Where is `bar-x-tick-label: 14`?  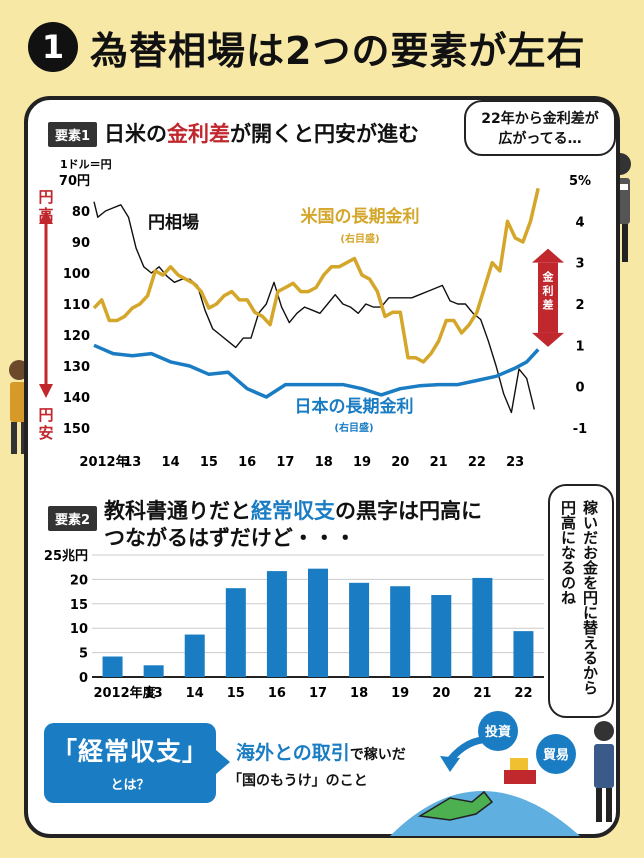 bar-x-tick-label: 14 is located at coordinates (195, 693).